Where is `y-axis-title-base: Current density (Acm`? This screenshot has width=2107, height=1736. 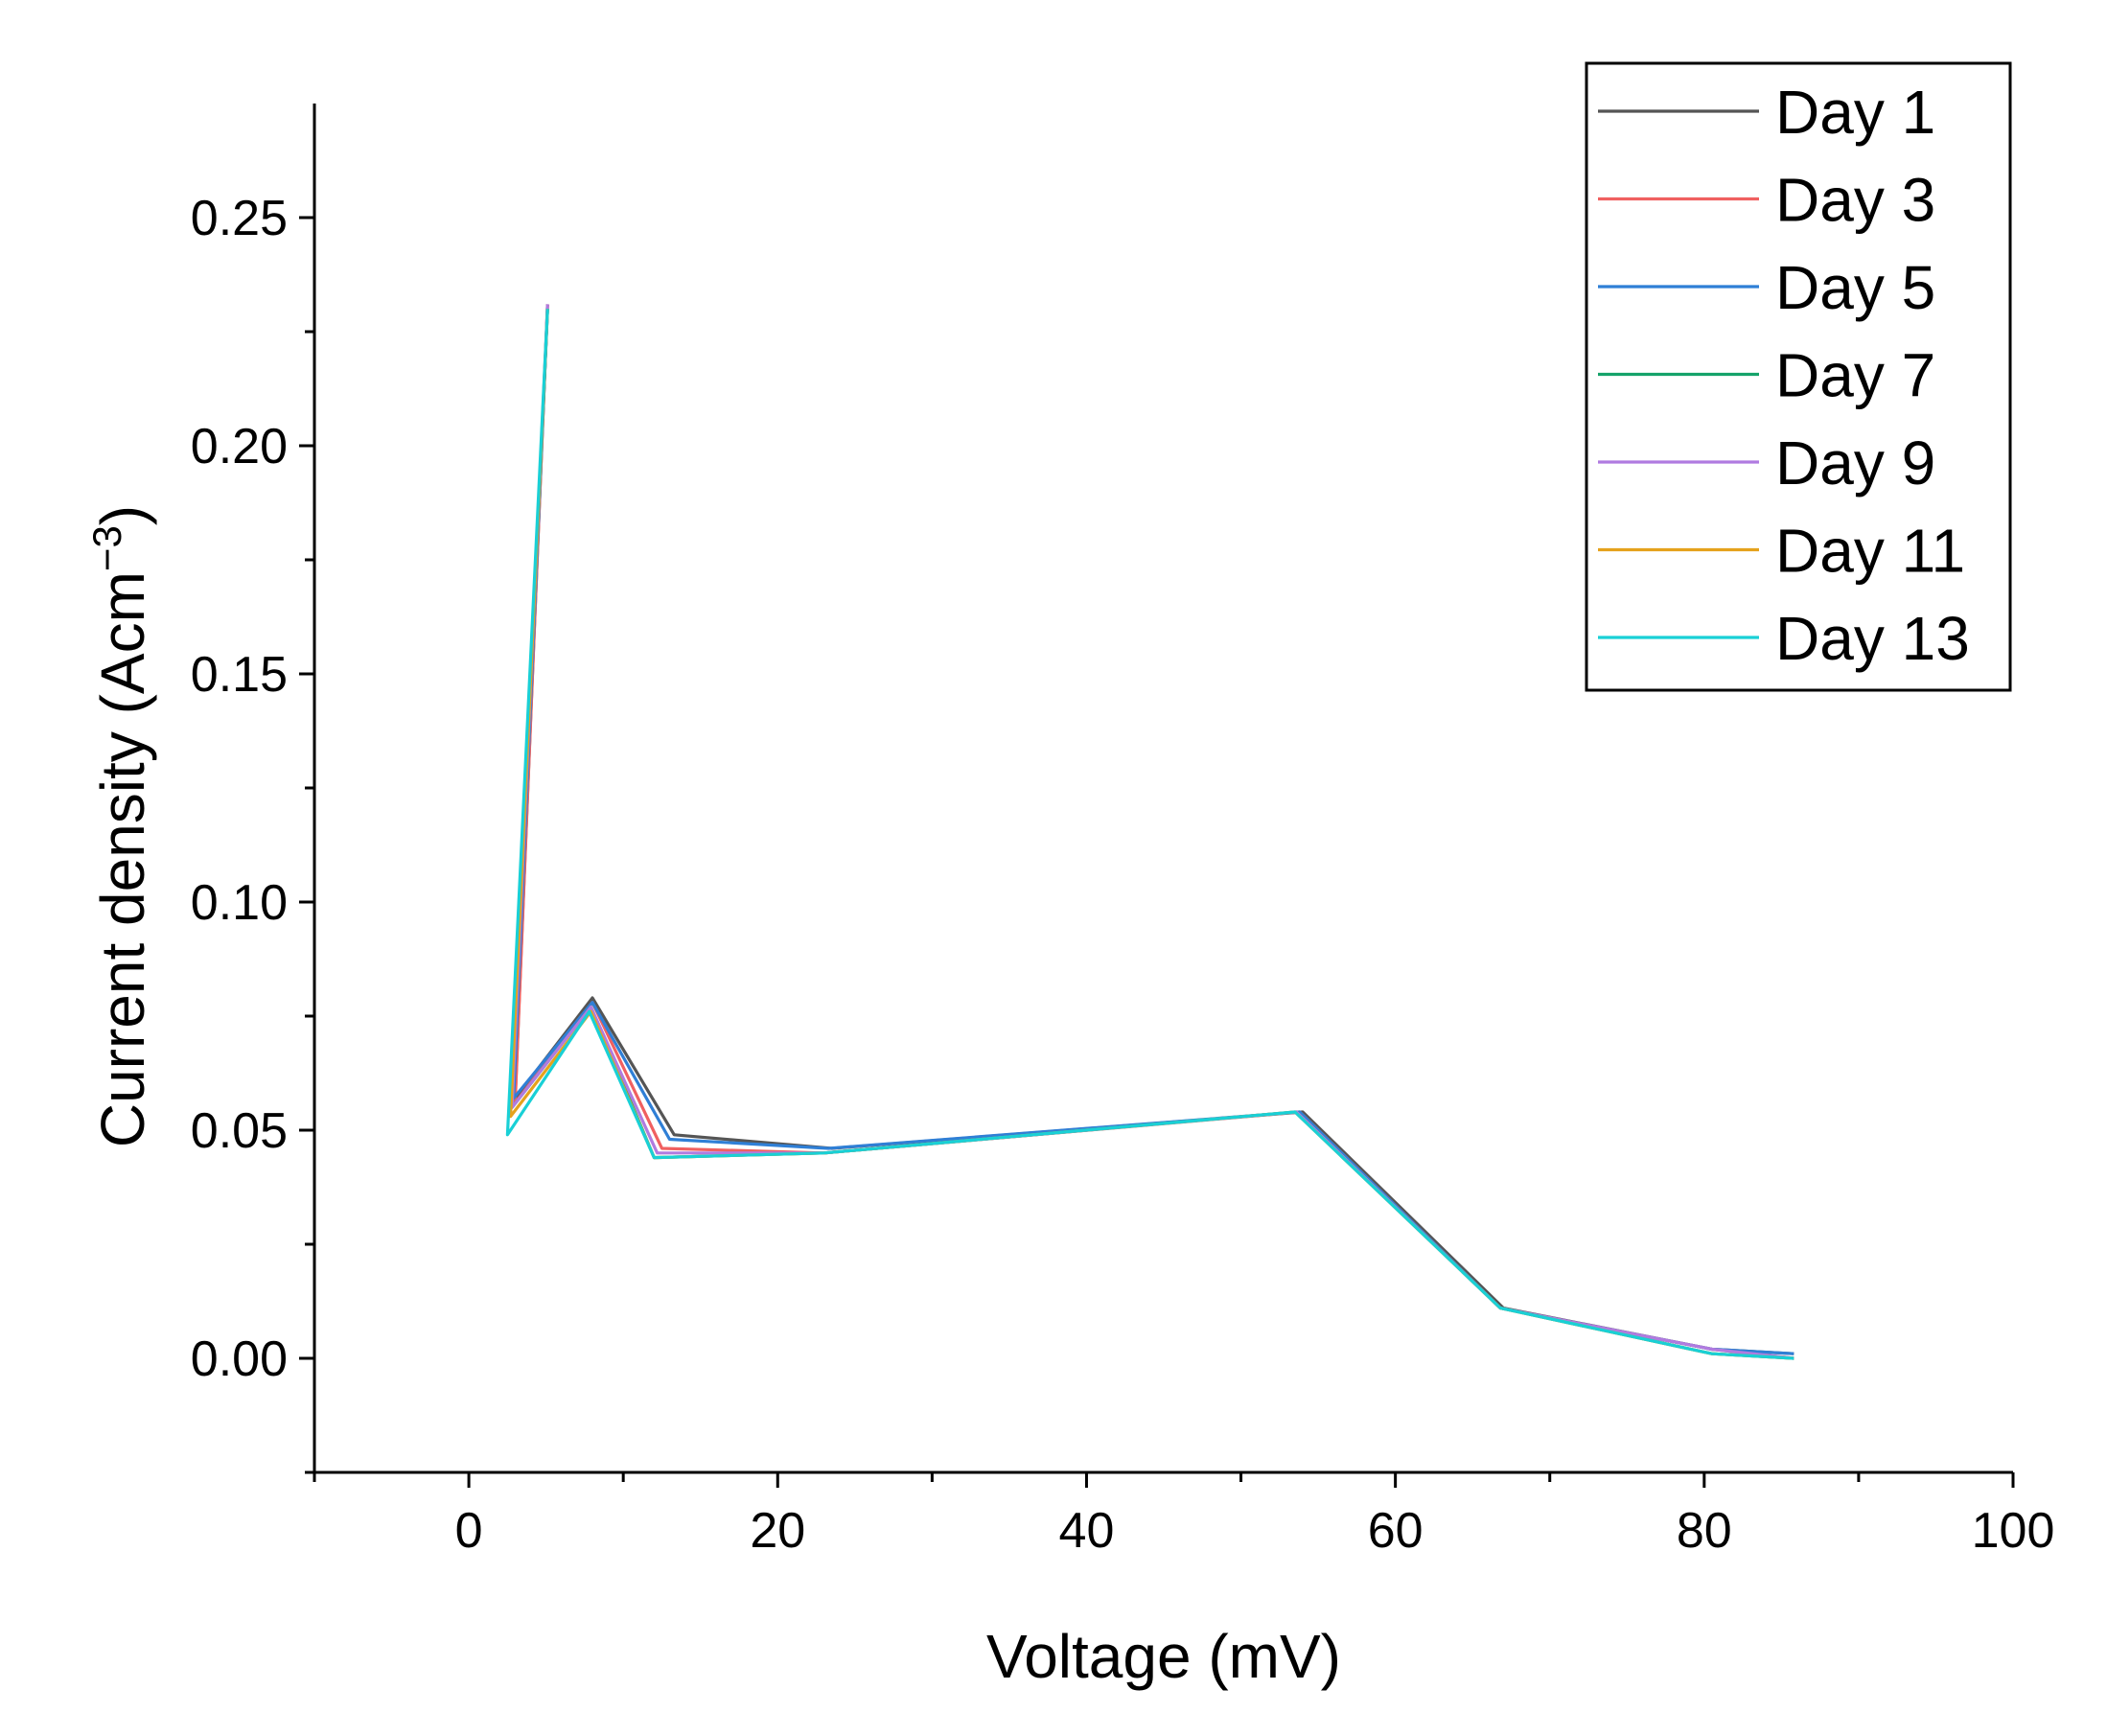
y-axis-title-base: Current density (Acm is located at coordinates (122, 859).